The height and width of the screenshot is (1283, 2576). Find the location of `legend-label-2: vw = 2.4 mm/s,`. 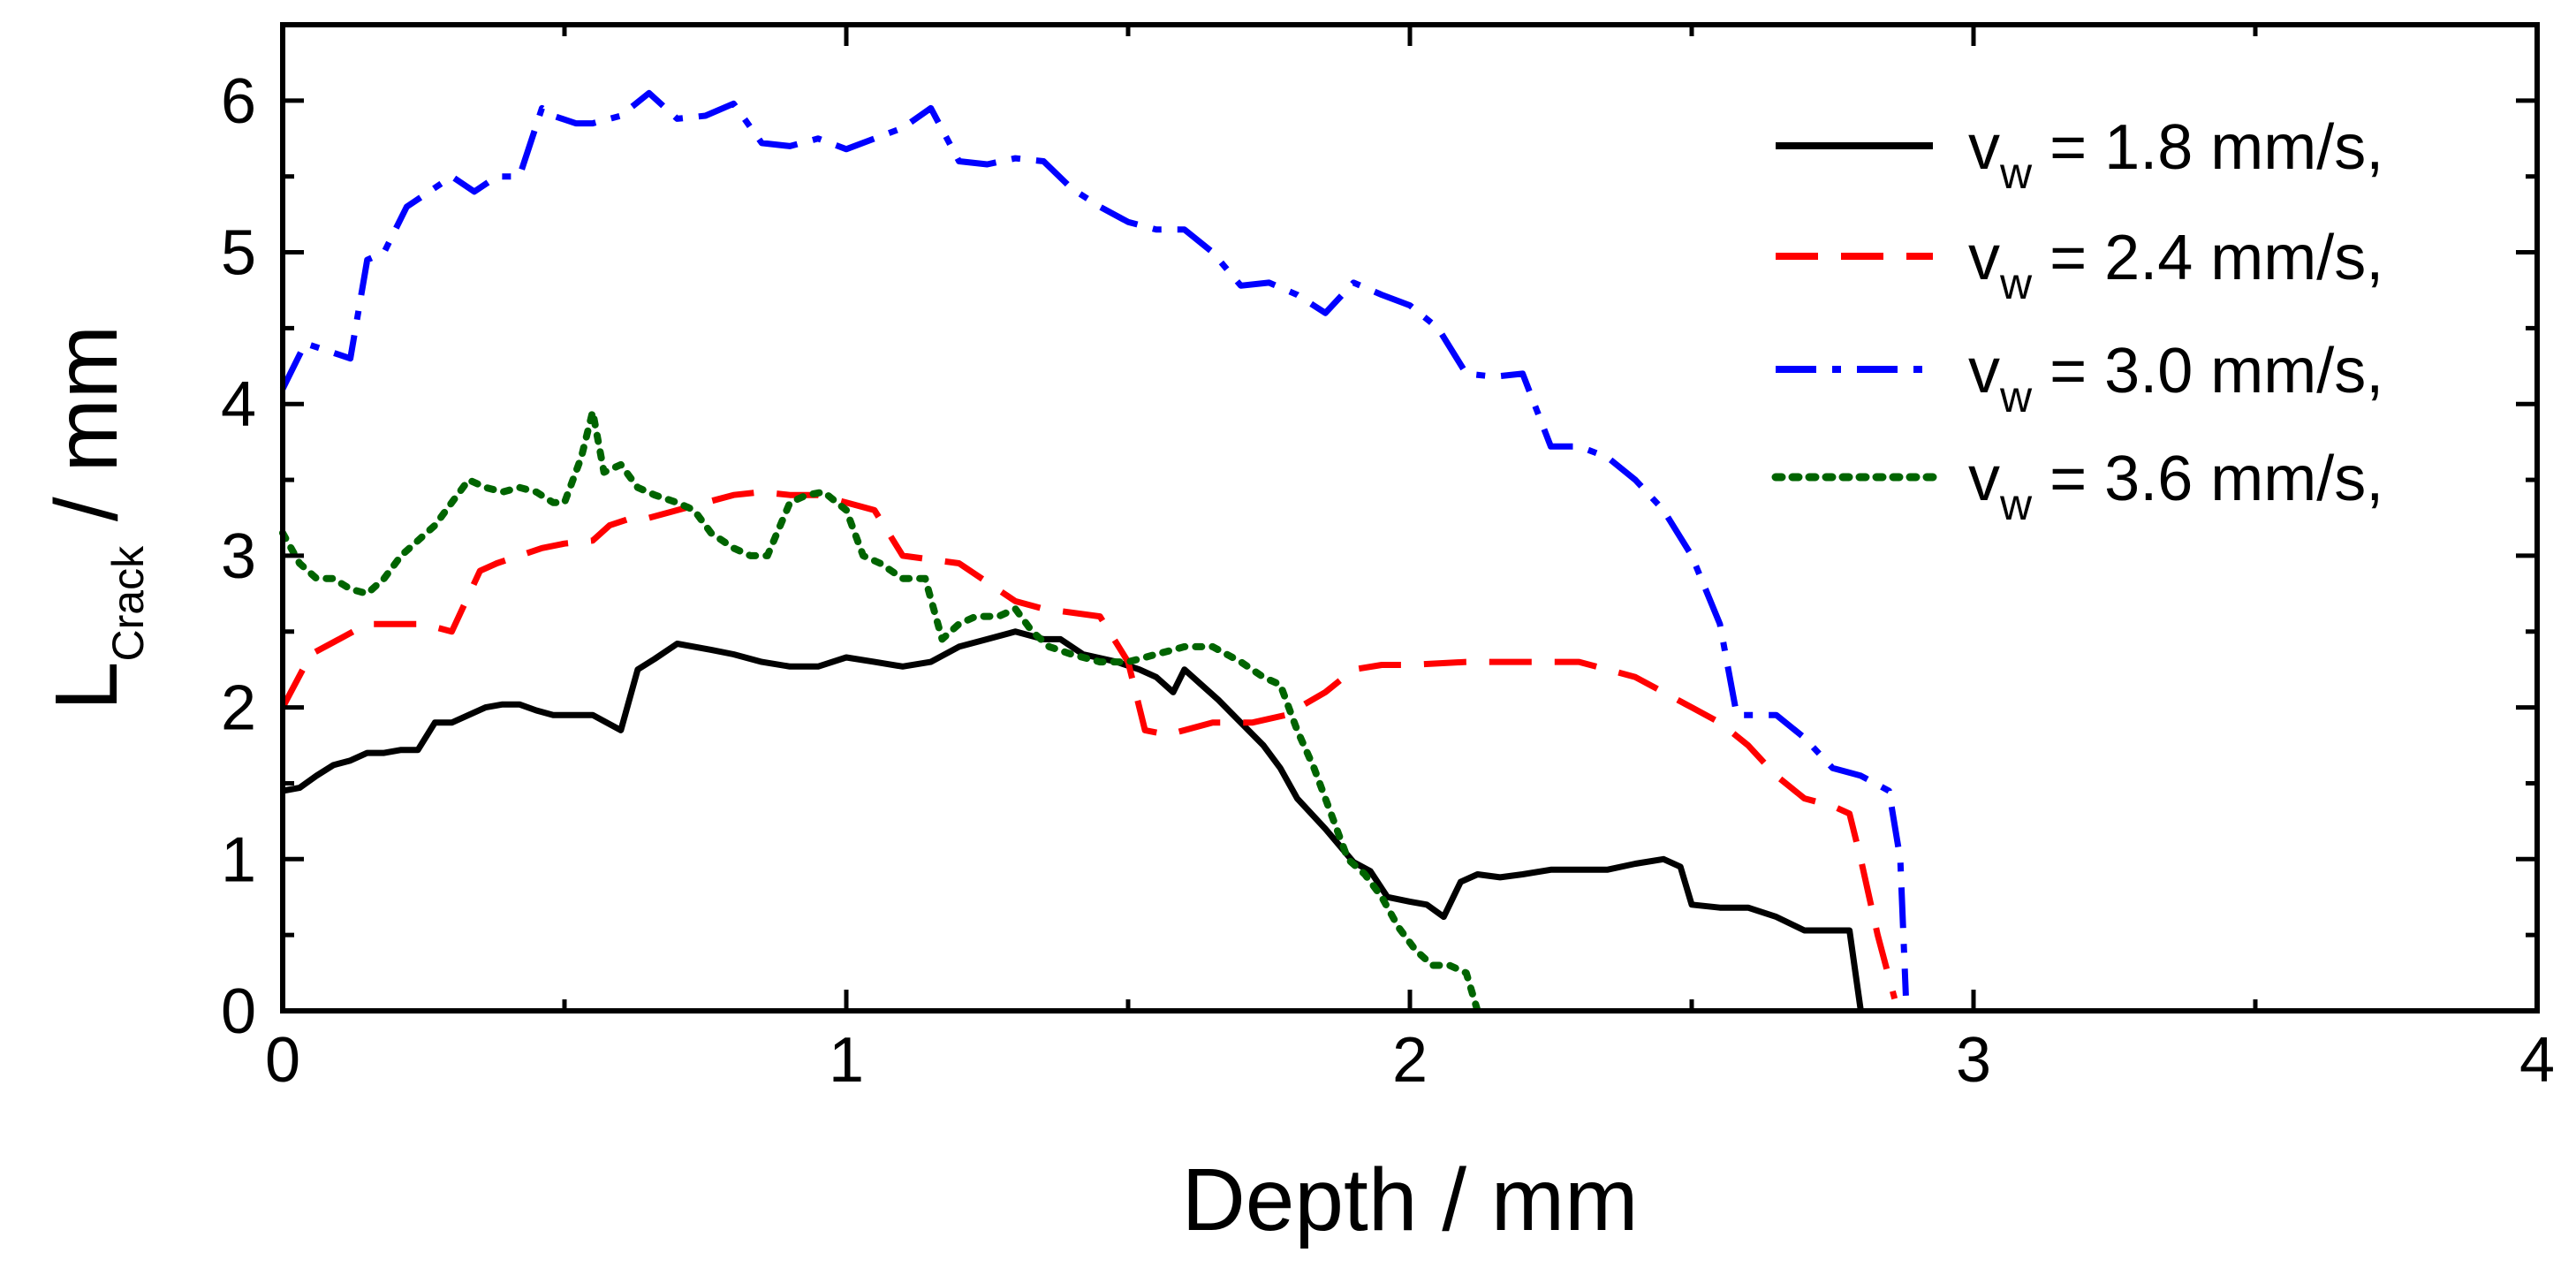

legend-label-2: vw = 2.4 mm/s, is located at coordinates (2175, 265).